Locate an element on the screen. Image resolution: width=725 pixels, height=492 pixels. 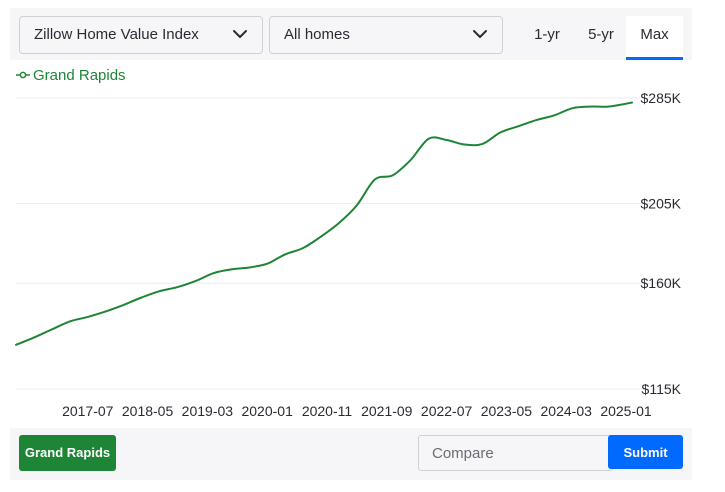
x-tick-label: 2022-07 is located at coordinates (447, 411).